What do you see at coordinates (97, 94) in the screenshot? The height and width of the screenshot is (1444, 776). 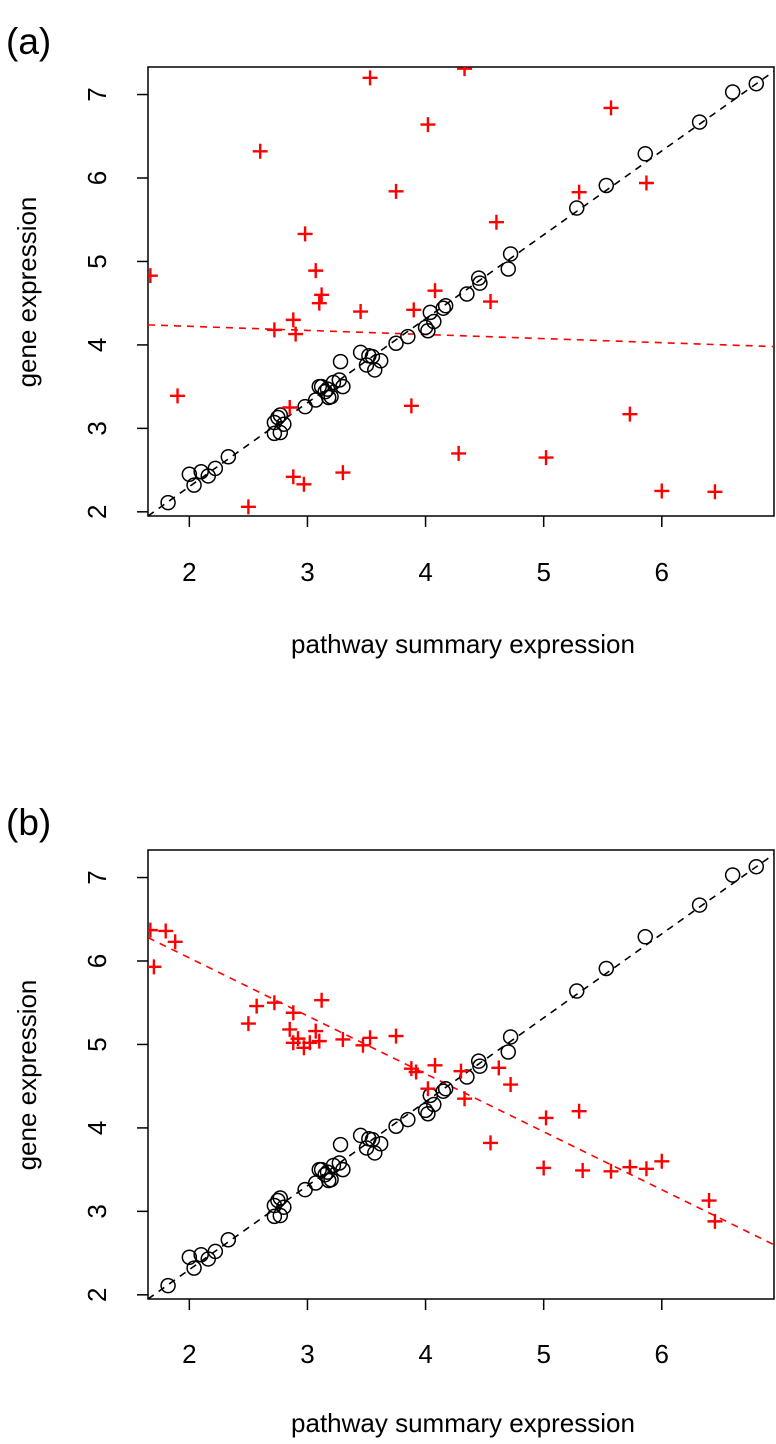 I see `y-tick-label: 7` at bounding box center [97, 94].